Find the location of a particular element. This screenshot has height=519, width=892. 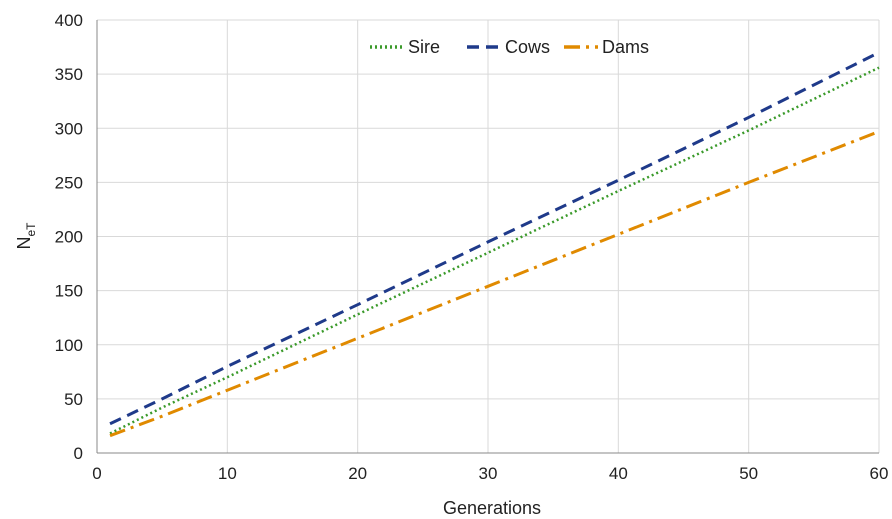

y-tick-label: 0 is located at coordinates (78, 453).